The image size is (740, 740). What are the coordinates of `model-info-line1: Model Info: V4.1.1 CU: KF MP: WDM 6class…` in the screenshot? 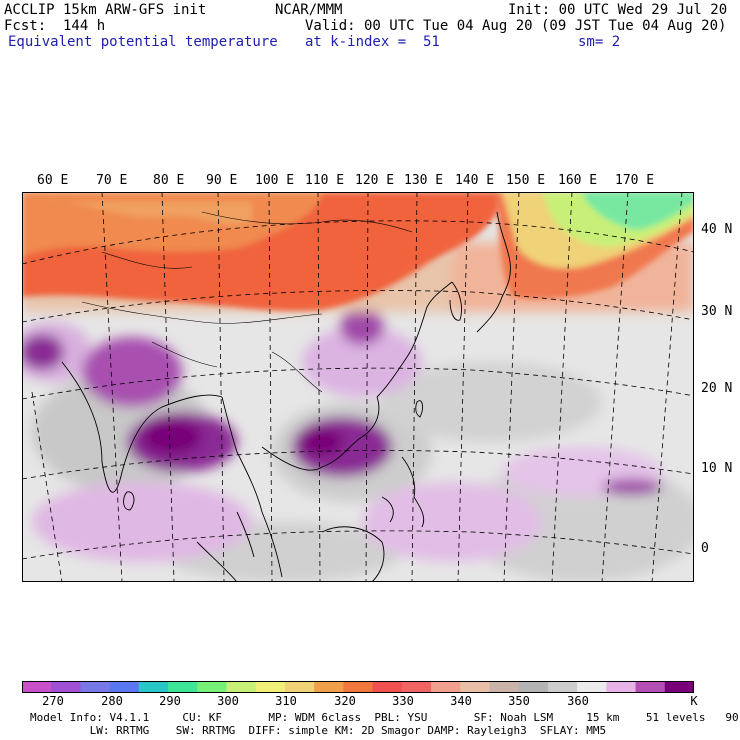 It's located at (385, 717).